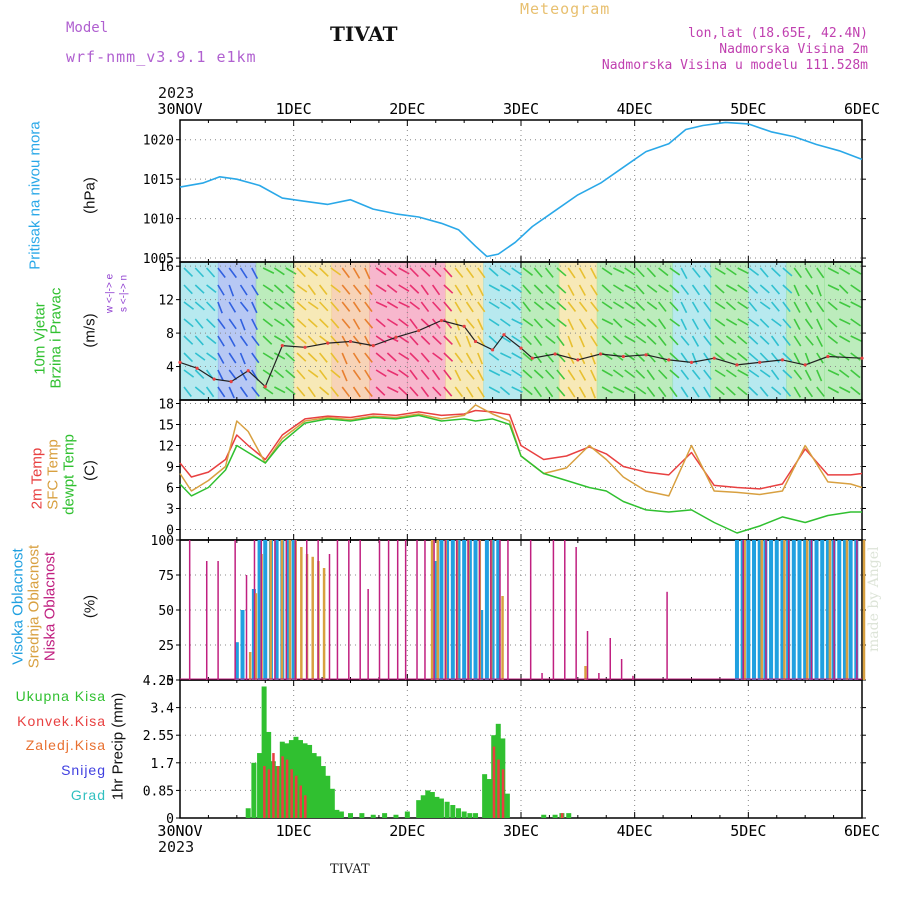 Image resolution: width=900 pixels, height=900 pixels. I want to click on y-tick-label: 1010, so click(158, 220).